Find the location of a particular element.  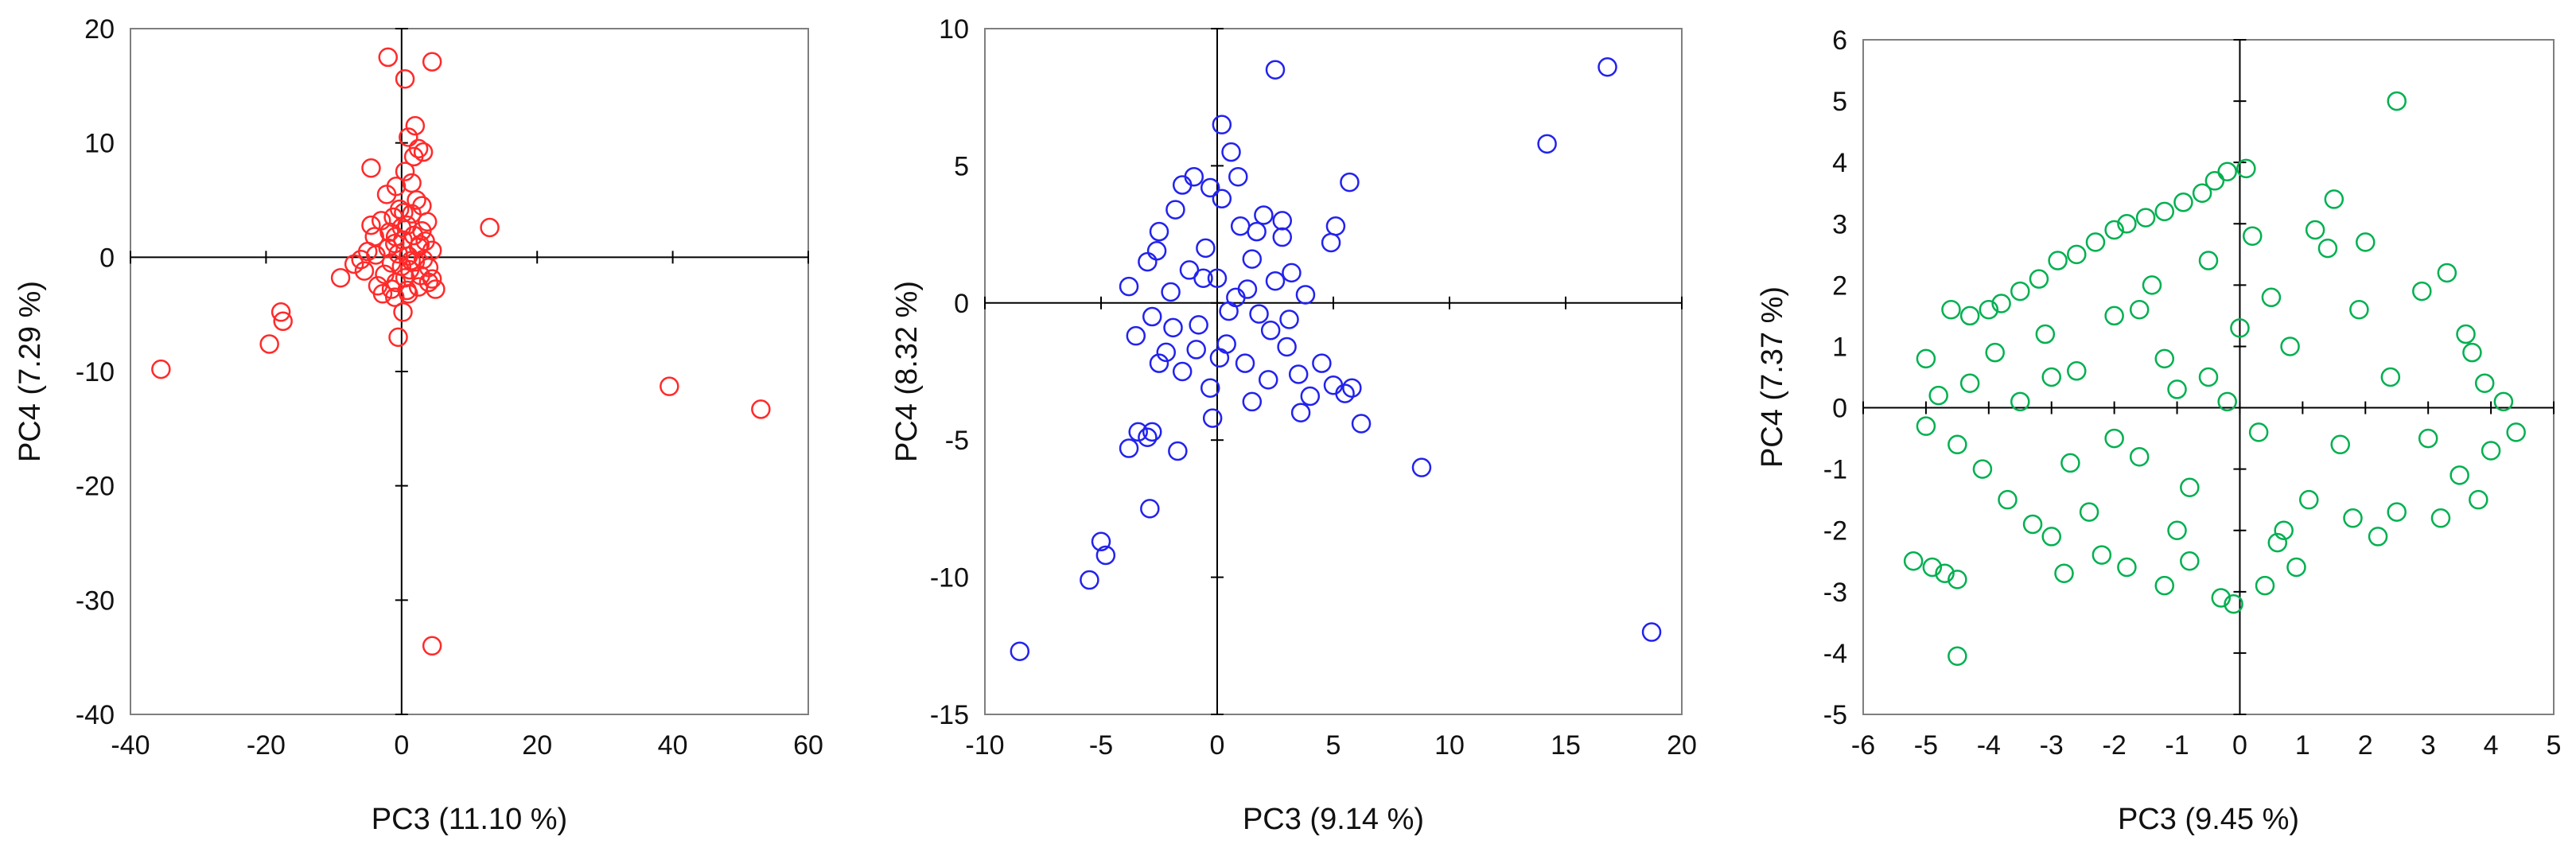

y-tick-label: 2 is located at coordinates (1840, 285).